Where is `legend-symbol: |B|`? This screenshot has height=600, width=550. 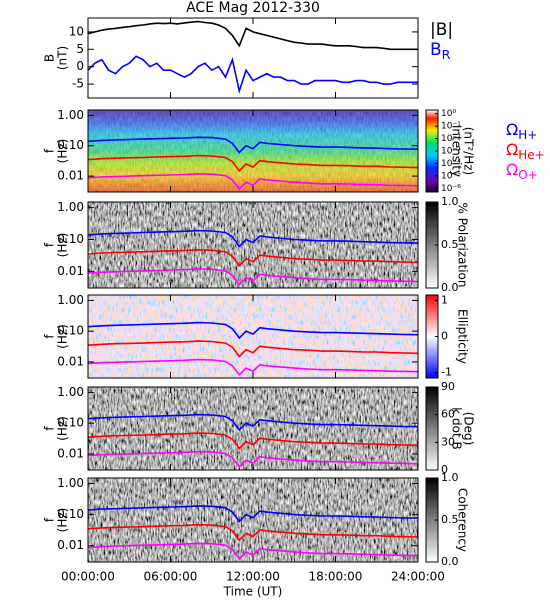
legend-symbol: |B| is located at coordinates (441, 30).